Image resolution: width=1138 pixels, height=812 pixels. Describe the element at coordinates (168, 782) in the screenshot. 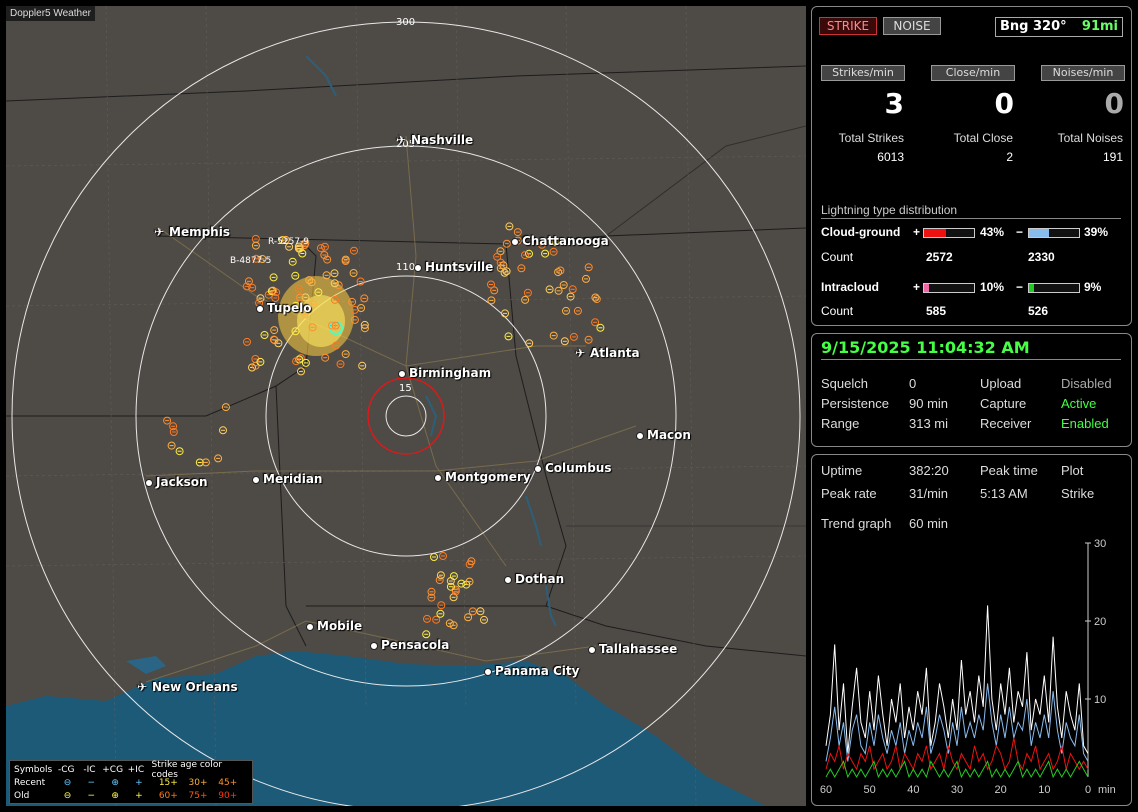

I see `legend-age: 15+` at that location.